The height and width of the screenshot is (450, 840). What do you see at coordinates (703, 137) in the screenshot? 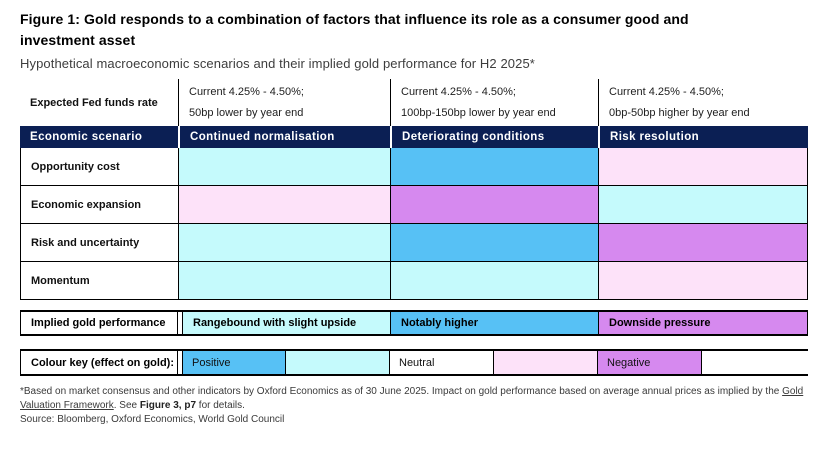
I see `scenario-header-cell: Risk resolution` at bounding box center [703, 137].